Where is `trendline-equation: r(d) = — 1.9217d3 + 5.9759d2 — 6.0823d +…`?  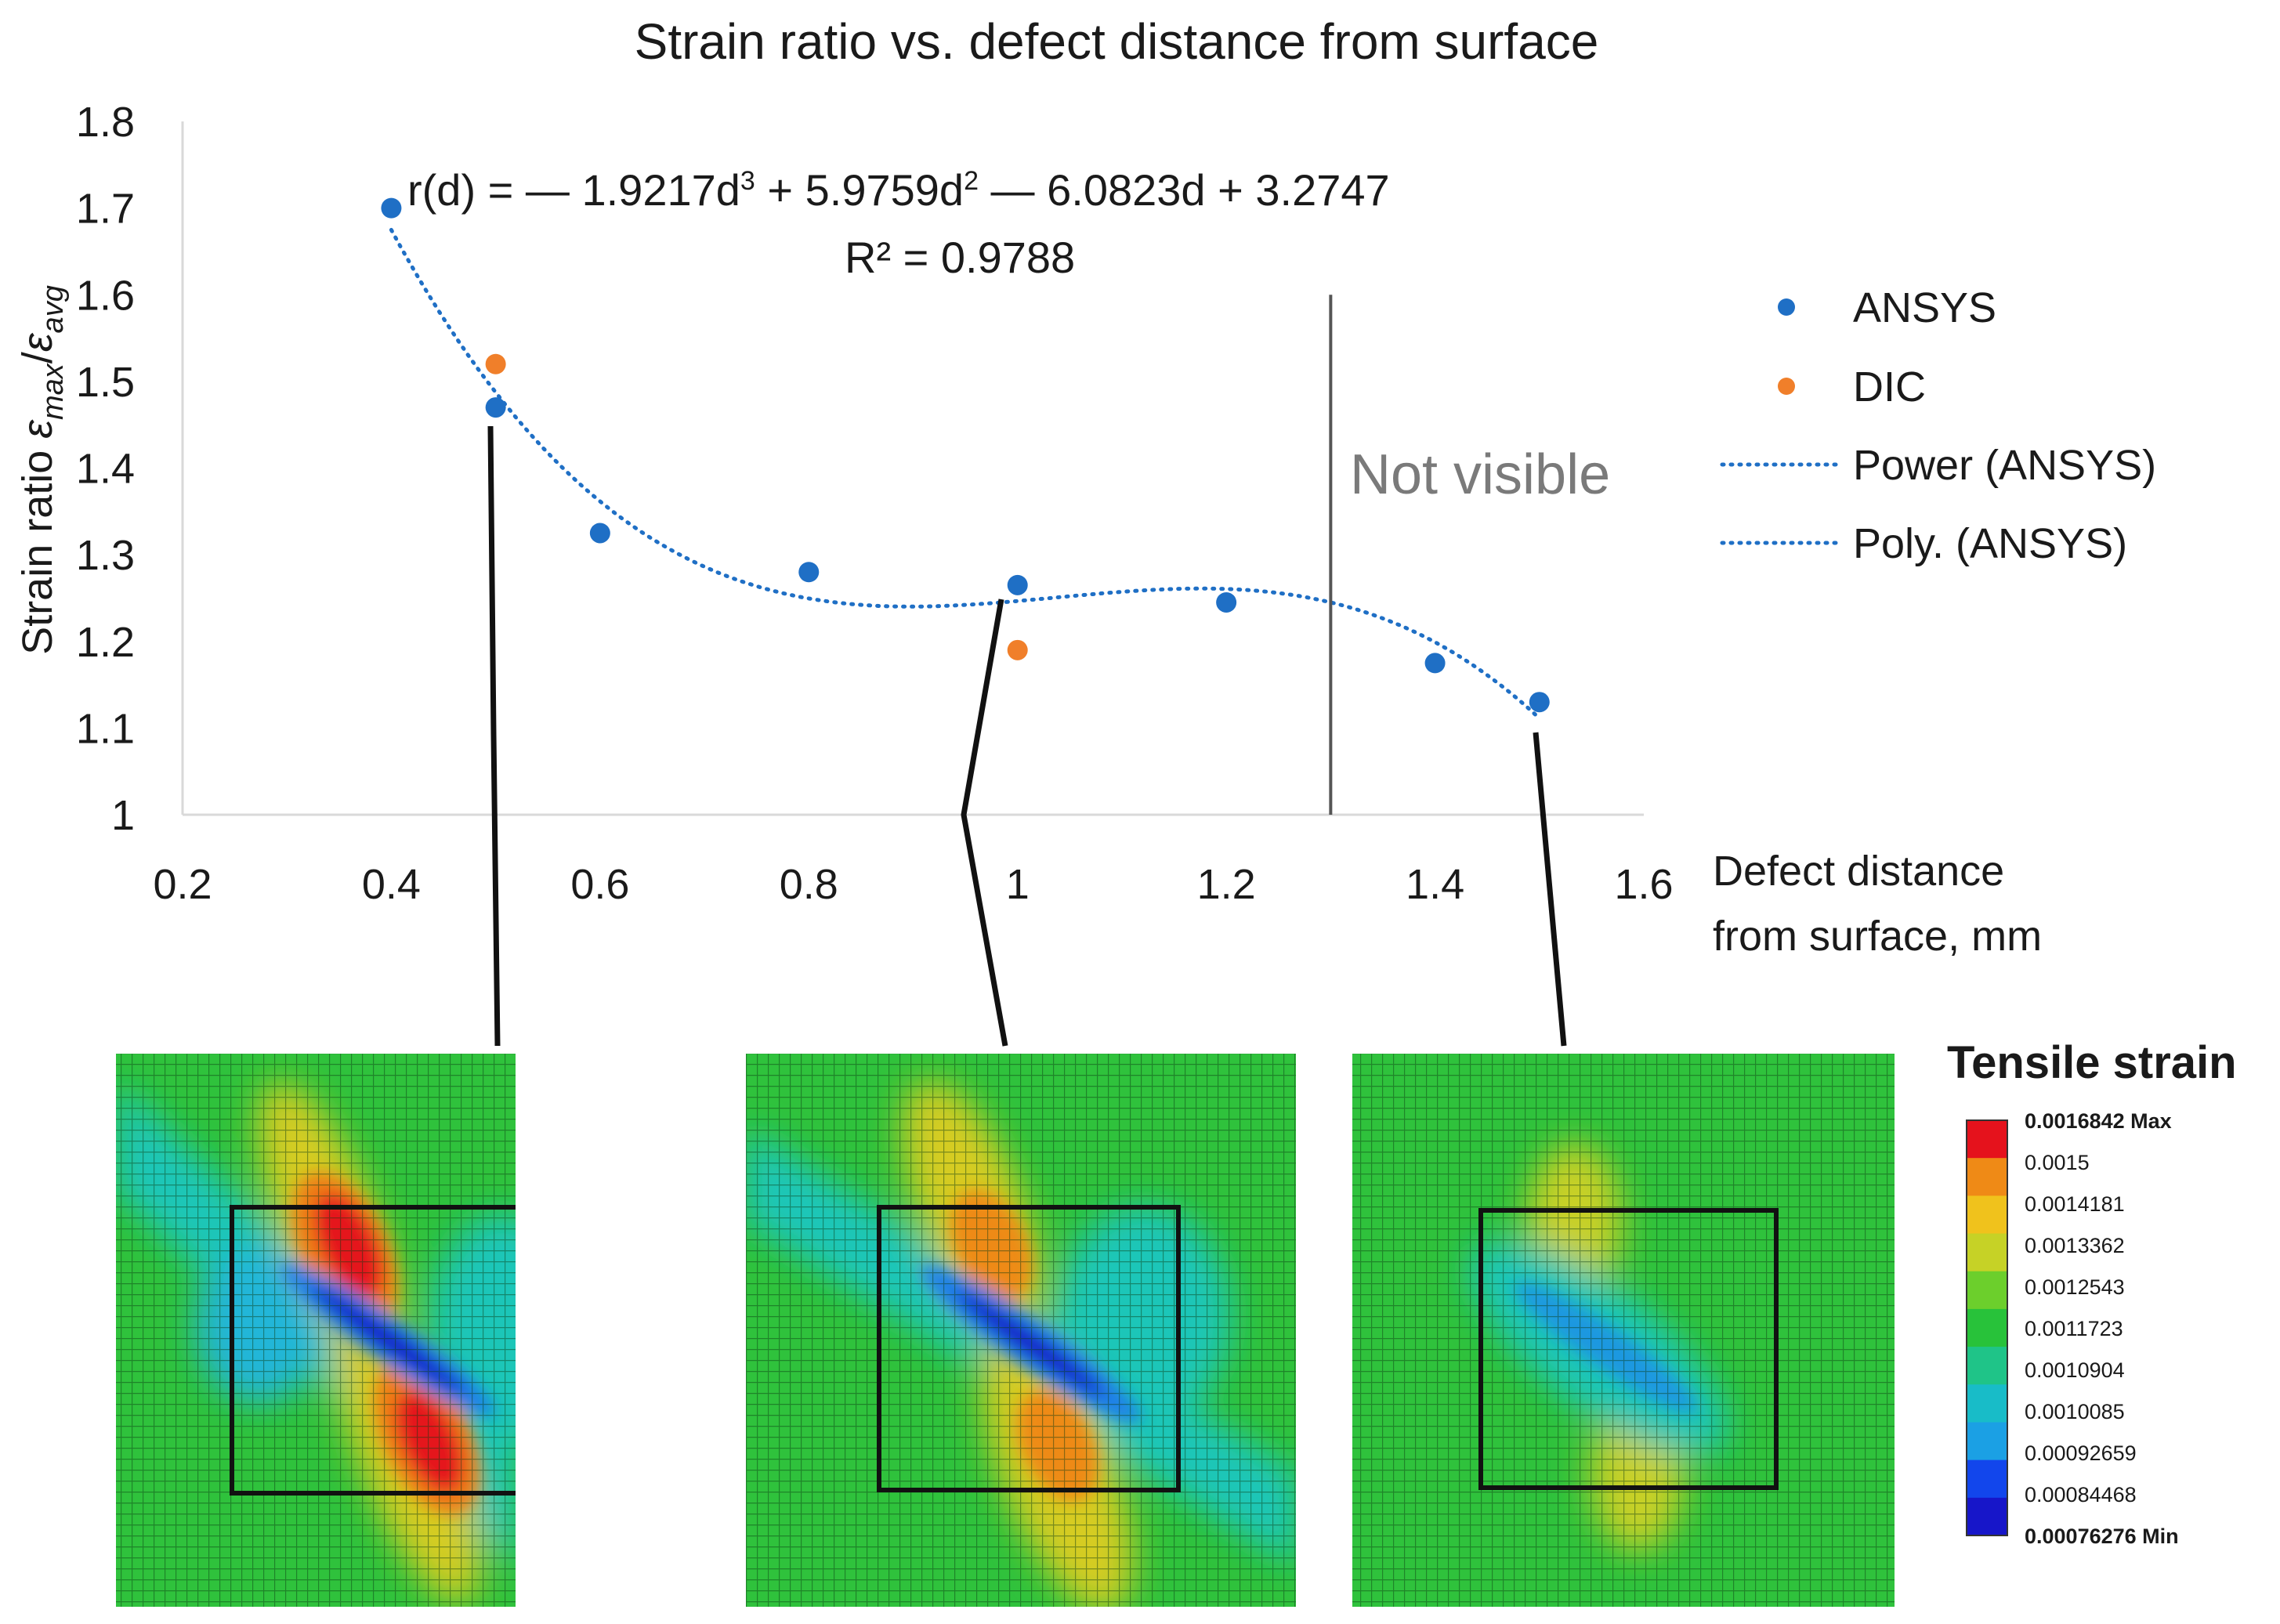 trendline-equation: r(d) = — 1.9217d3 + 5.9759d2 — 6.0823d +… is located at coordinates (899, 190).